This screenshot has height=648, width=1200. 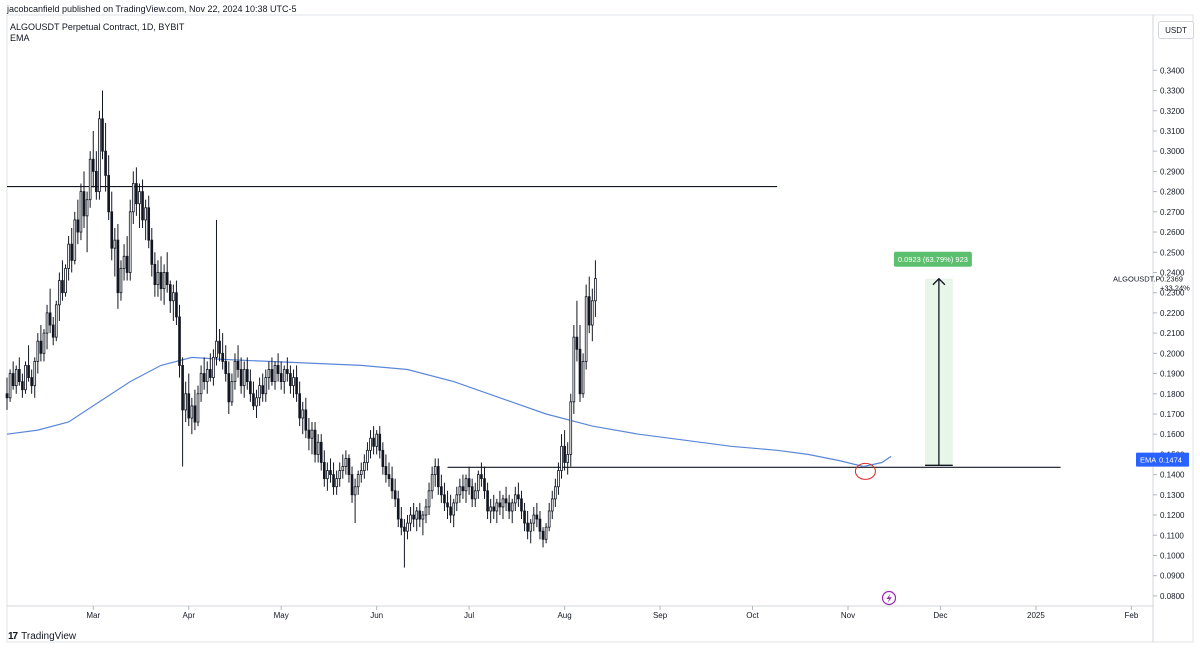 I want to click on currency-unit: USDT, so click(x=1176, y=30).